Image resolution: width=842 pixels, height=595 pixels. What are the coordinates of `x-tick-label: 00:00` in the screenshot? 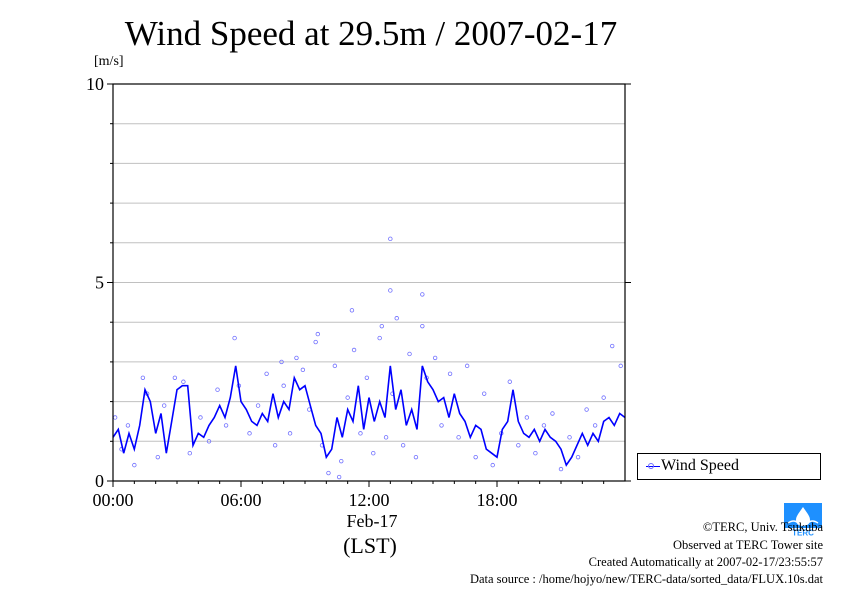 It's located at (112, 500).